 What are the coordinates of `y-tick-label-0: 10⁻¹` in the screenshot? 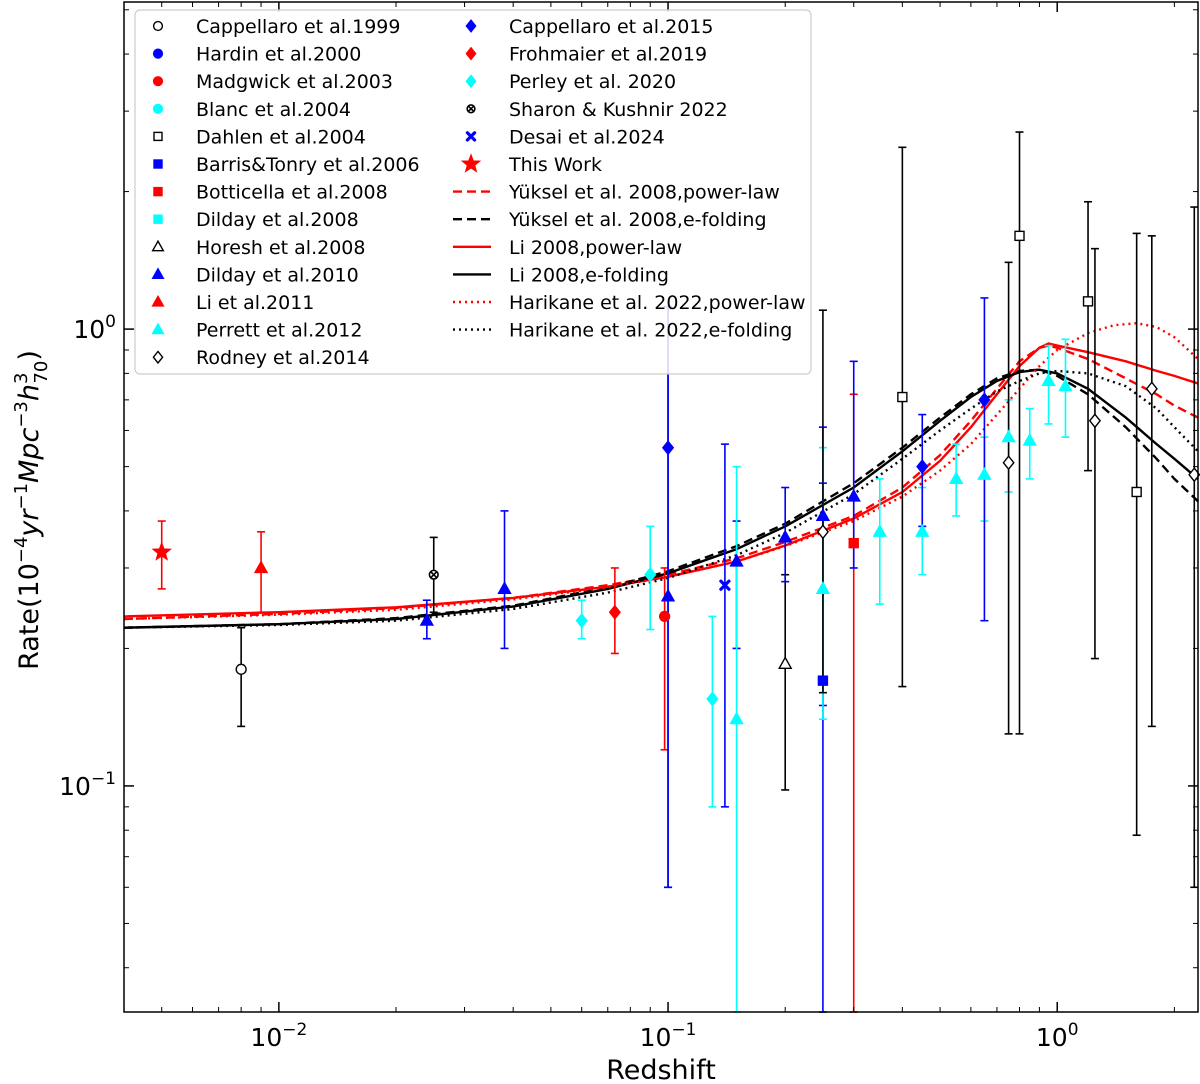 It's located at (87, 785).